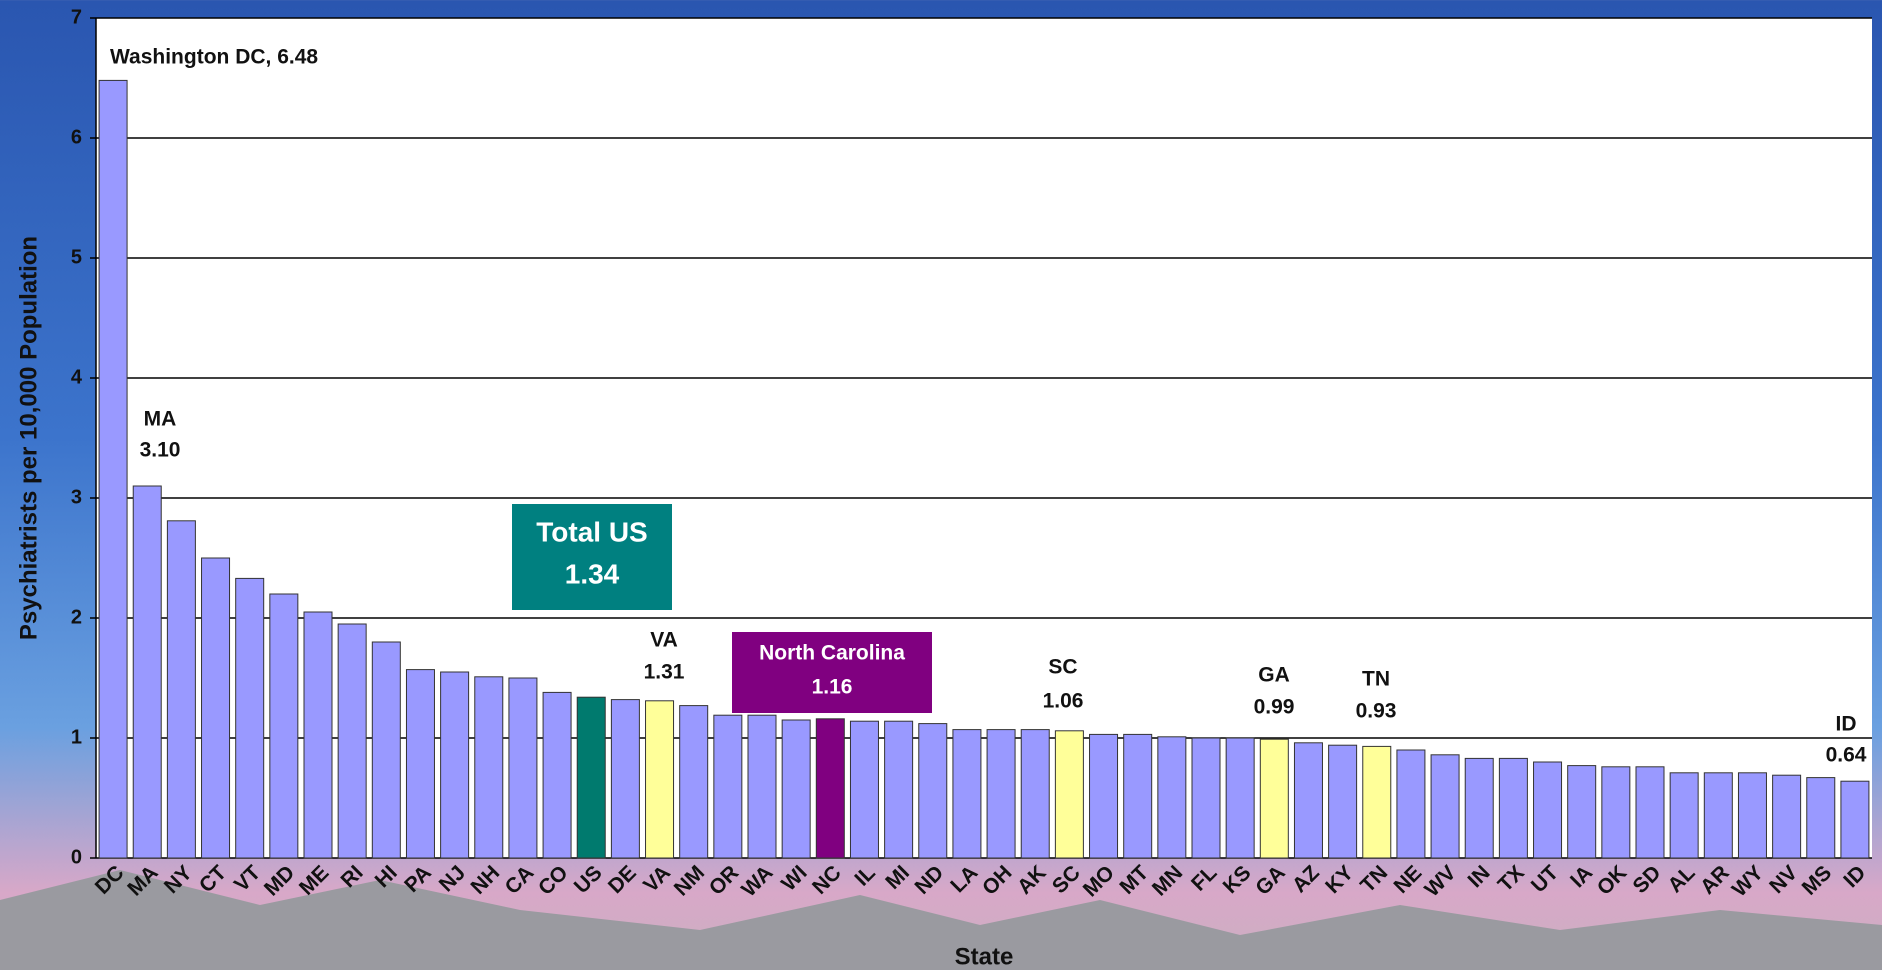 This screenshot has height=970, width=1882. Describe the element at coordinates (1237, 879) in the screenshot. I see `x-tick-label: KS` at that location.